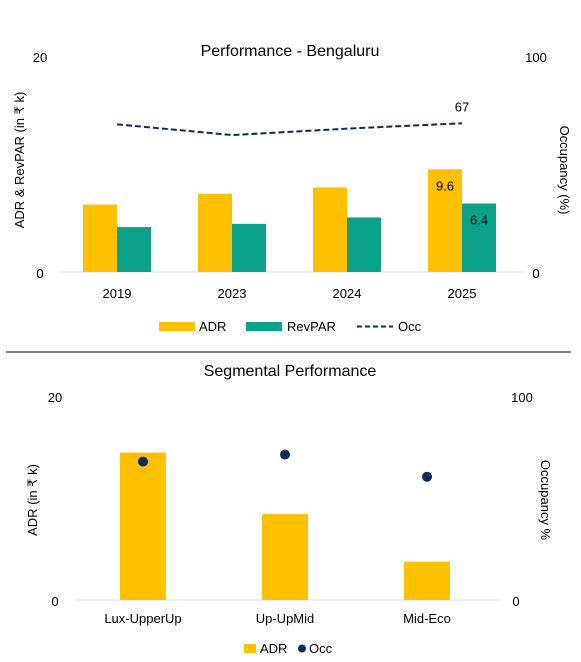 Image resolution: width=581 pixels, height=662 pixels. I want to click on bar-revpar-2025, so click(479, 237).